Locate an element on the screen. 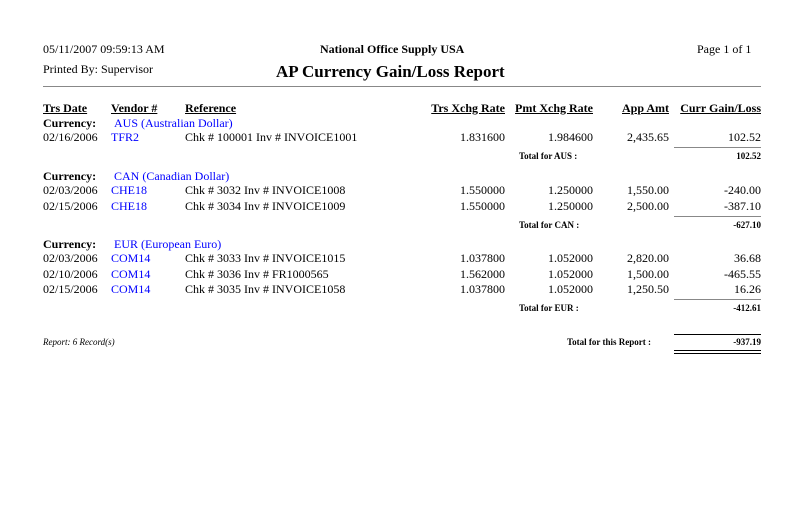  col-trs-rate-cell: 1.562000 is located at coordinates (482, 273).